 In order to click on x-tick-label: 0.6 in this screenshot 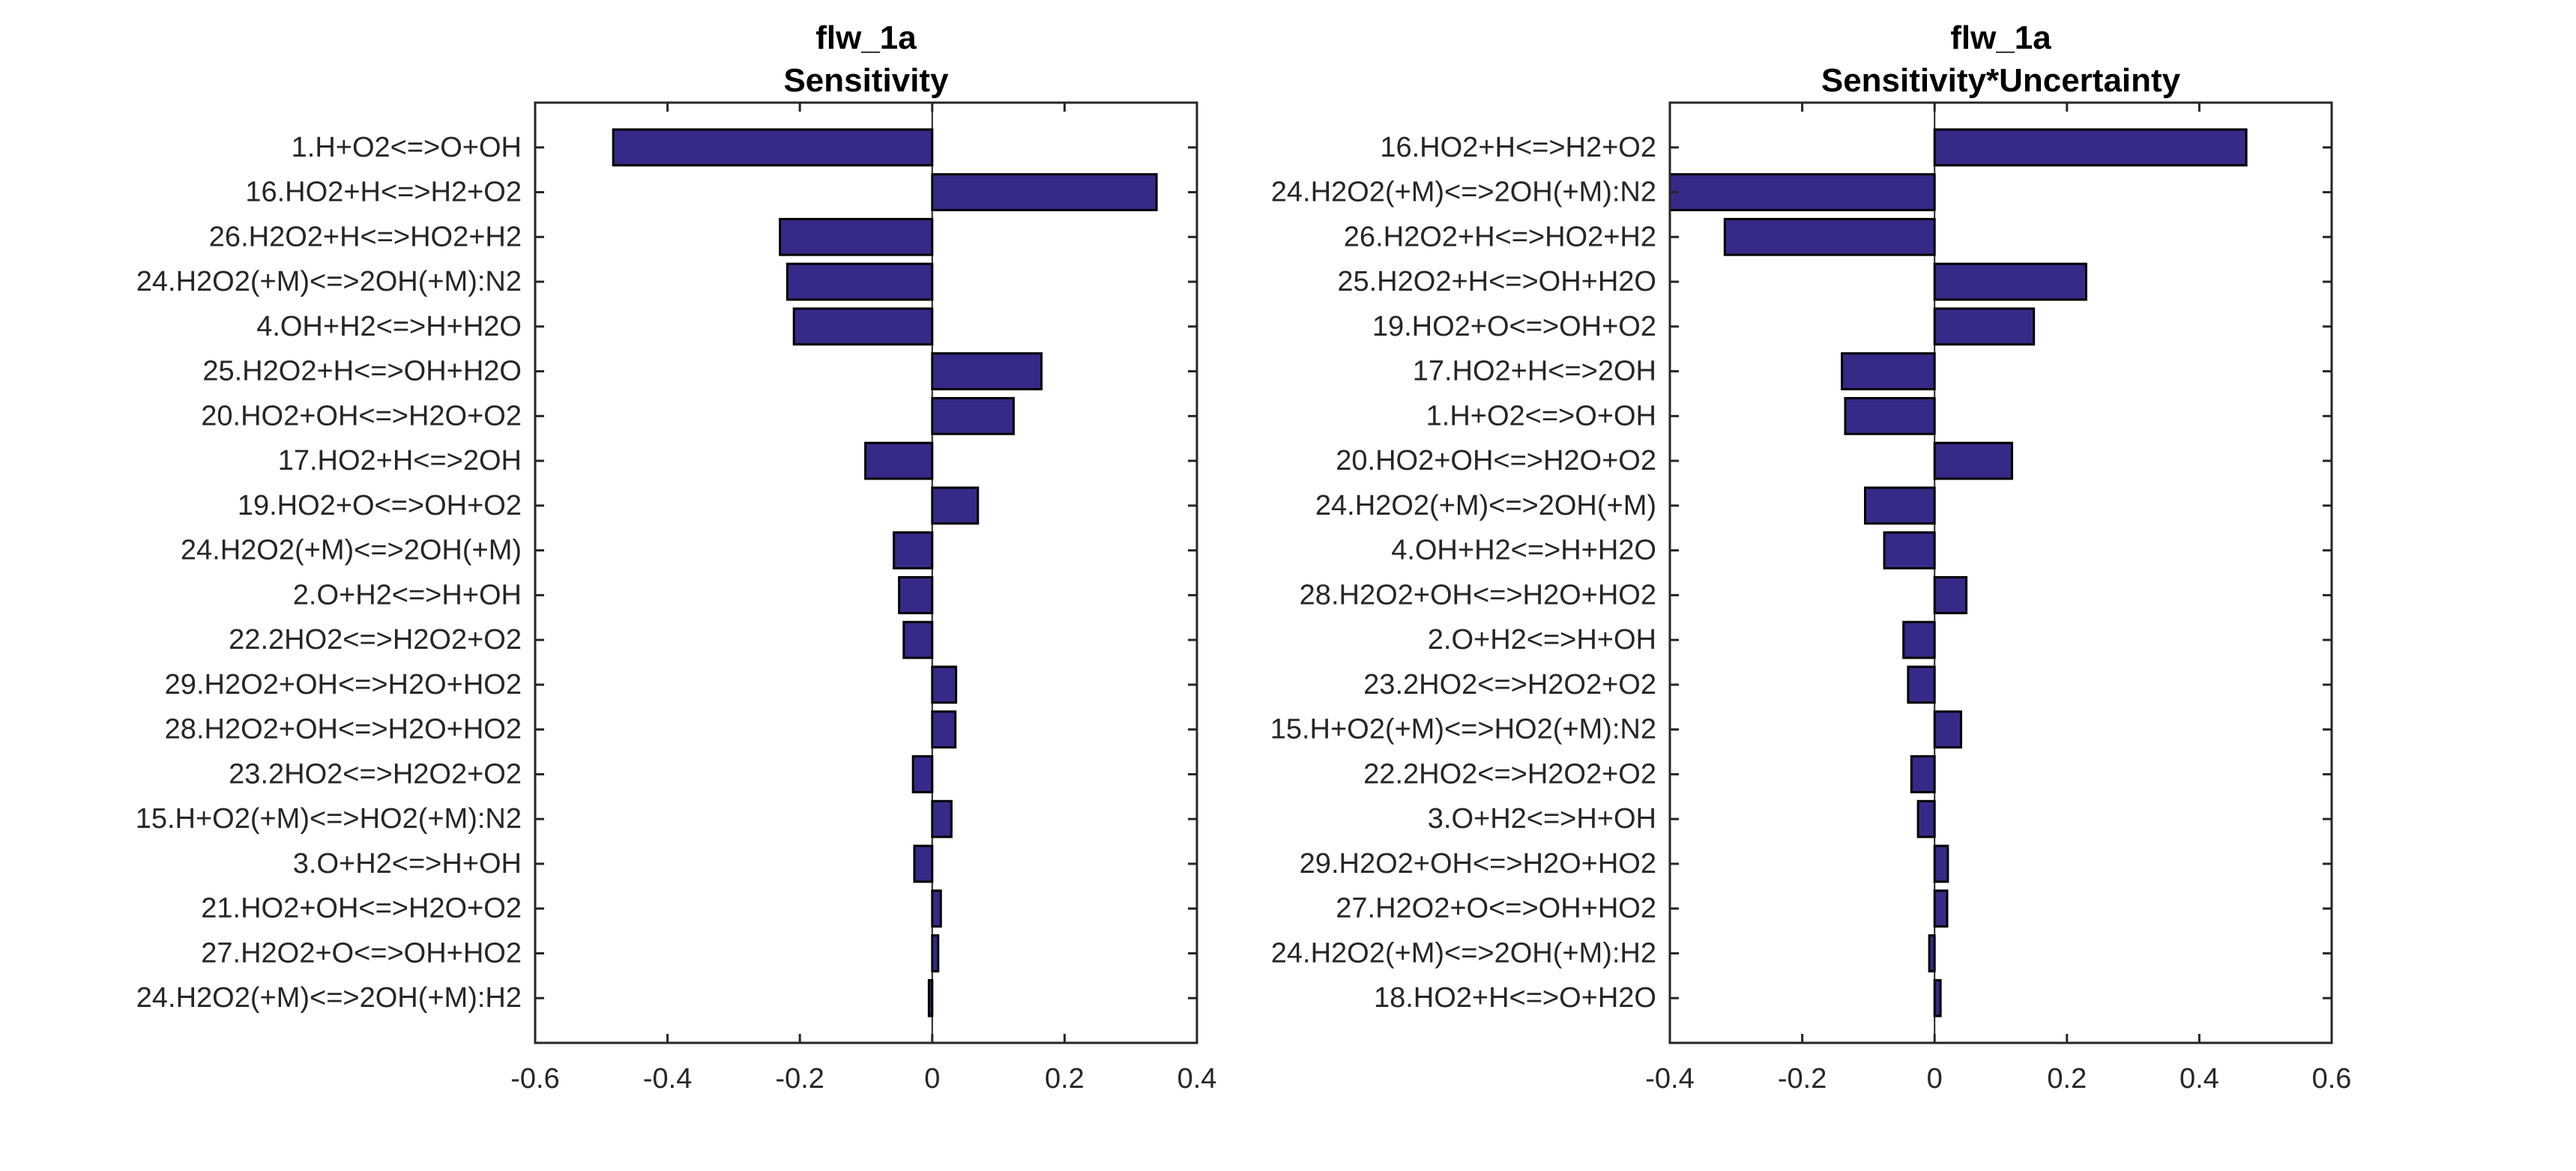, I will do `click(2332, 1079)`.